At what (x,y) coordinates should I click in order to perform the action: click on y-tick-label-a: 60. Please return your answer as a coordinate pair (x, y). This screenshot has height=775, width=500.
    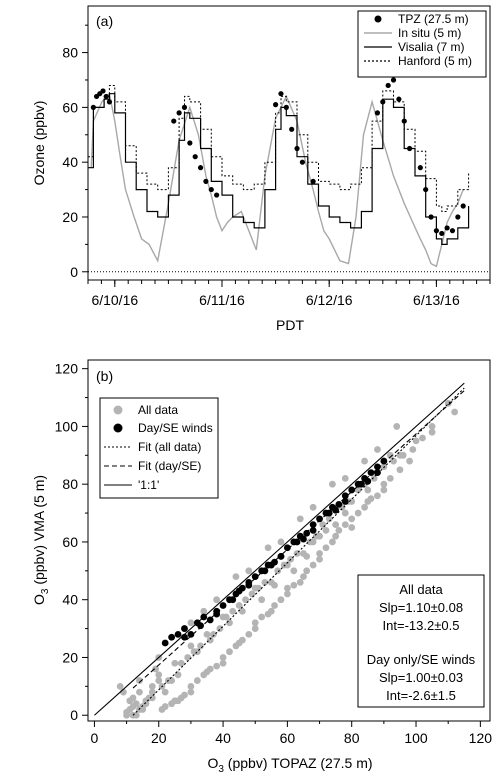
    Looking at the image, I should click on (70, 107).